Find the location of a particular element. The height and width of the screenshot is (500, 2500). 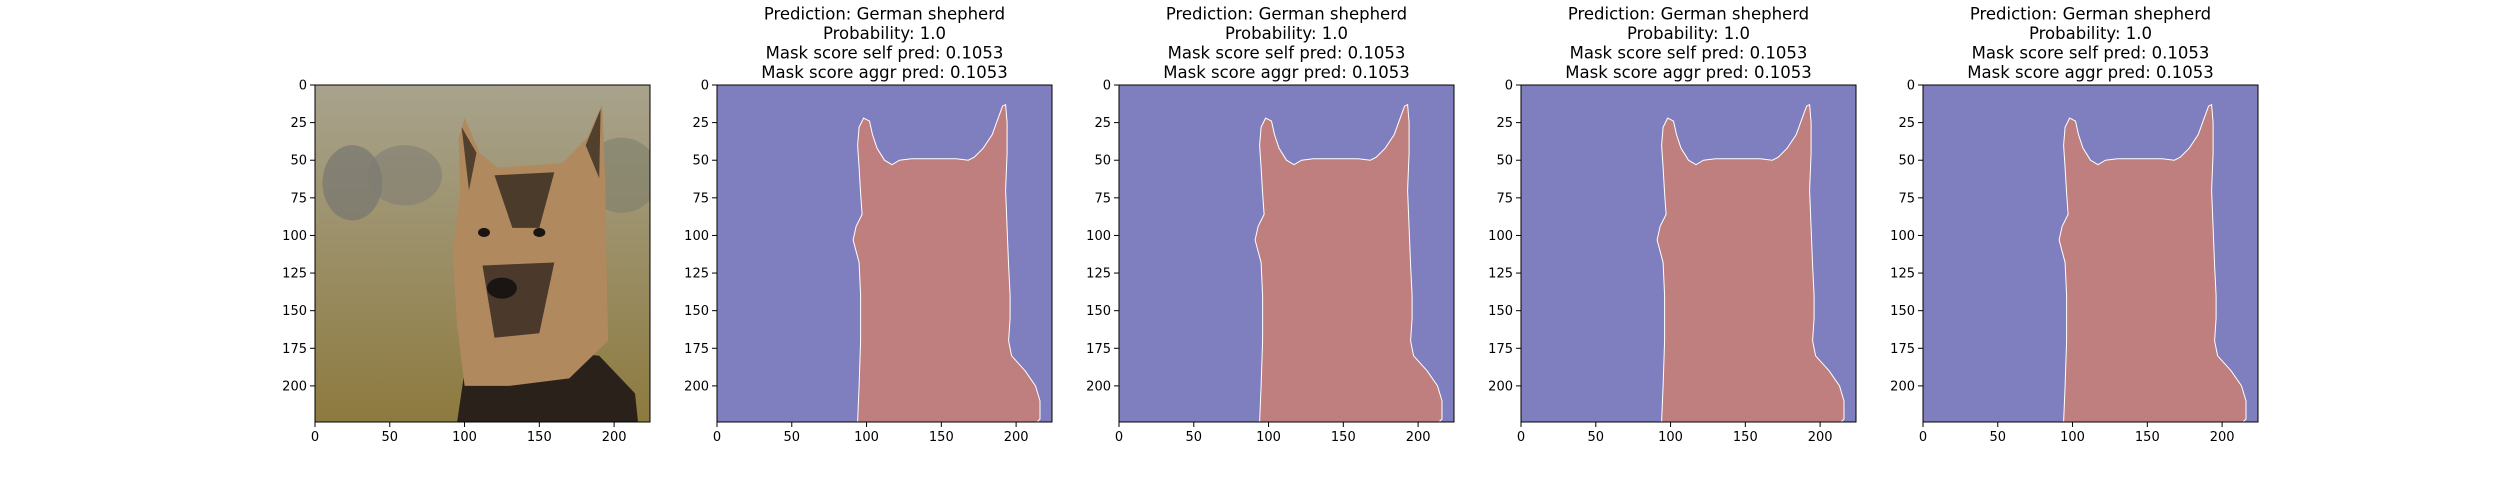

dog-nose is located at coordinates (502, 288).